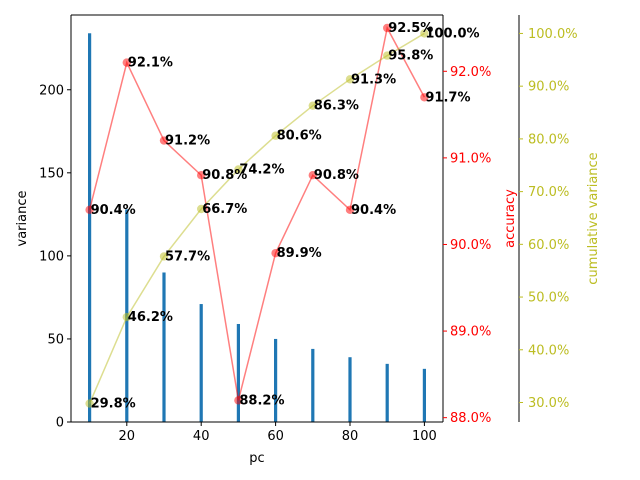  Describe the element at coordinates (51, 90) in the screenshot. I see `left-tick-label: 200` at that location.